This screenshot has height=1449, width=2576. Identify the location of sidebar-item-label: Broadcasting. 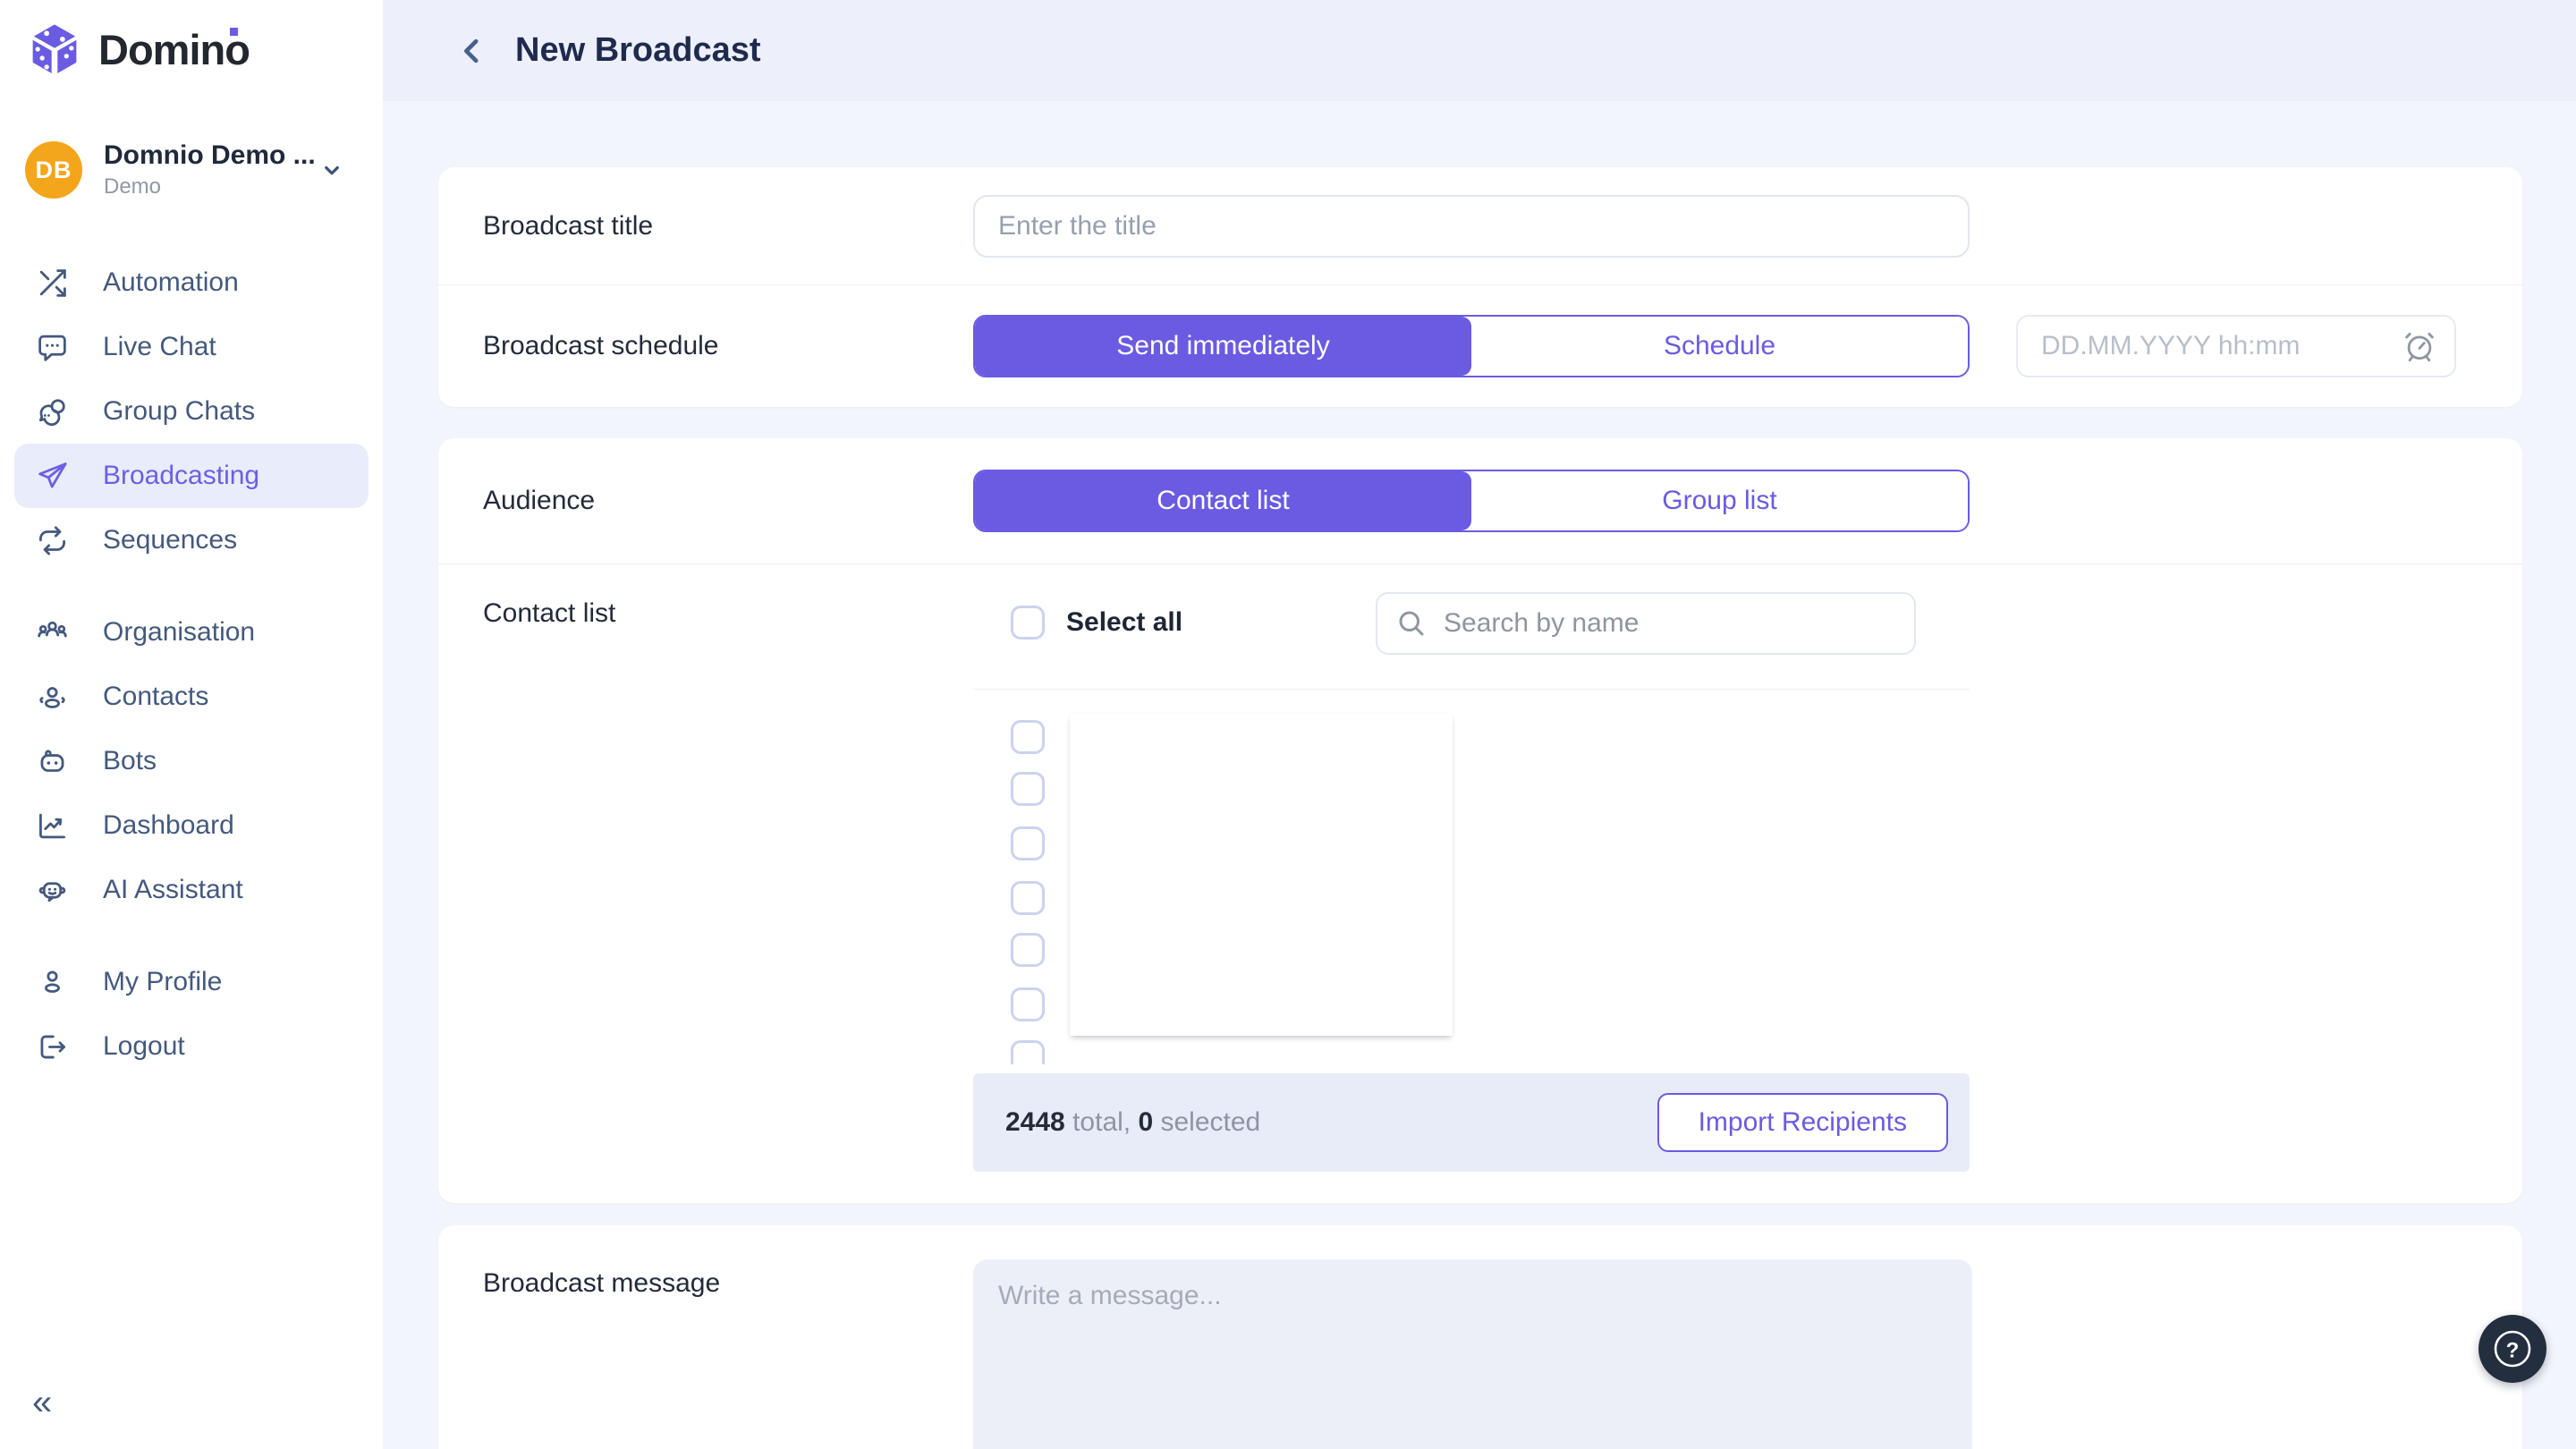
(181, 475).